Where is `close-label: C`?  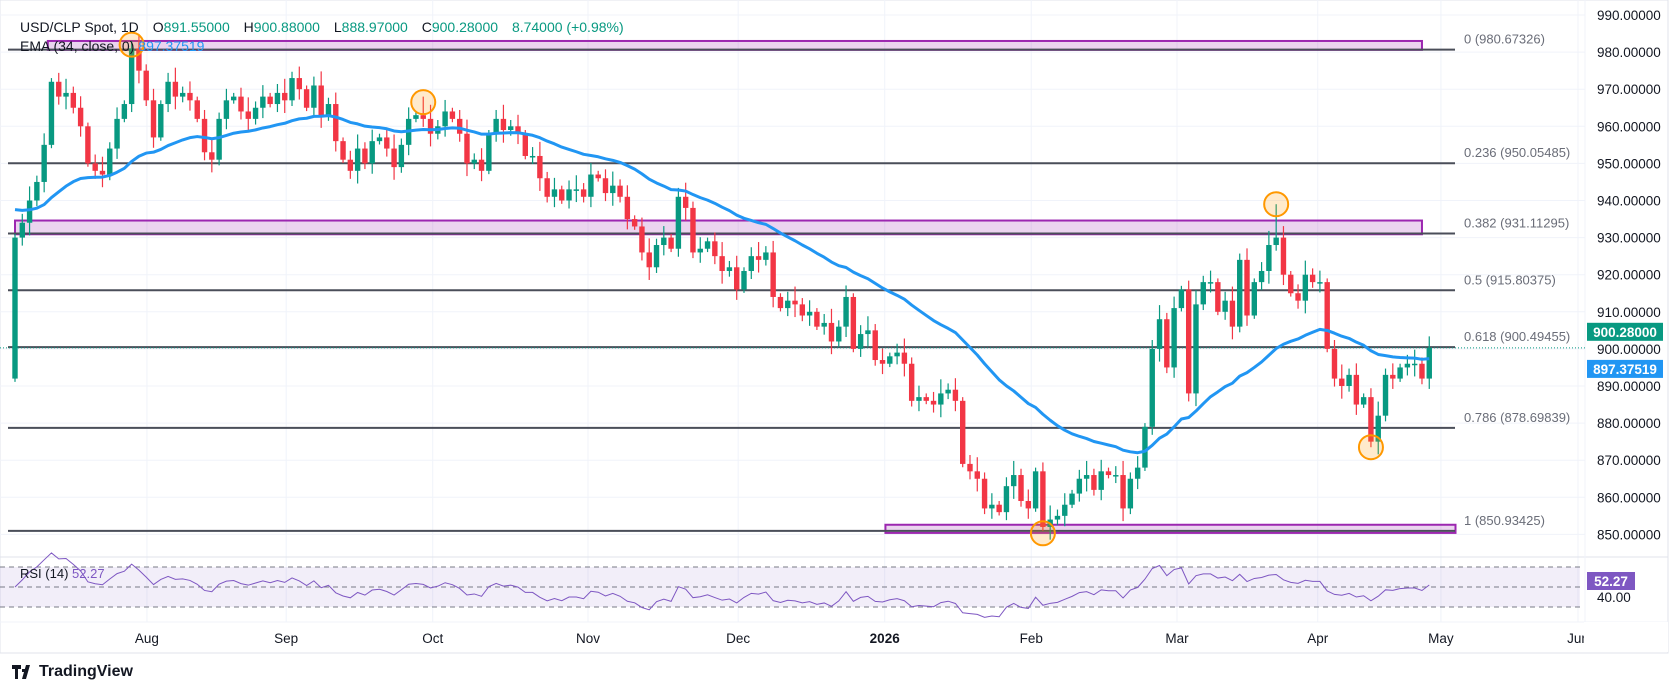 close-label: C is located at coordinates (426, 27).